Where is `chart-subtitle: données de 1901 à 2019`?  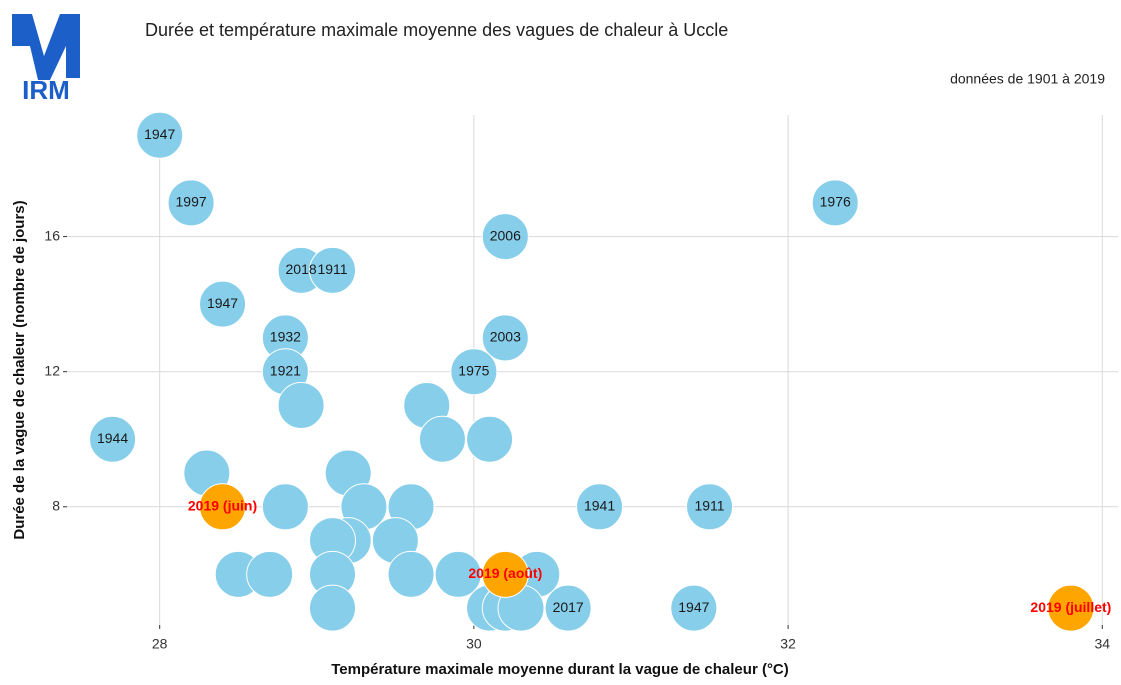 chart-subtitle: données de 1901 à 2019 is located at coordinates (1027, 79).